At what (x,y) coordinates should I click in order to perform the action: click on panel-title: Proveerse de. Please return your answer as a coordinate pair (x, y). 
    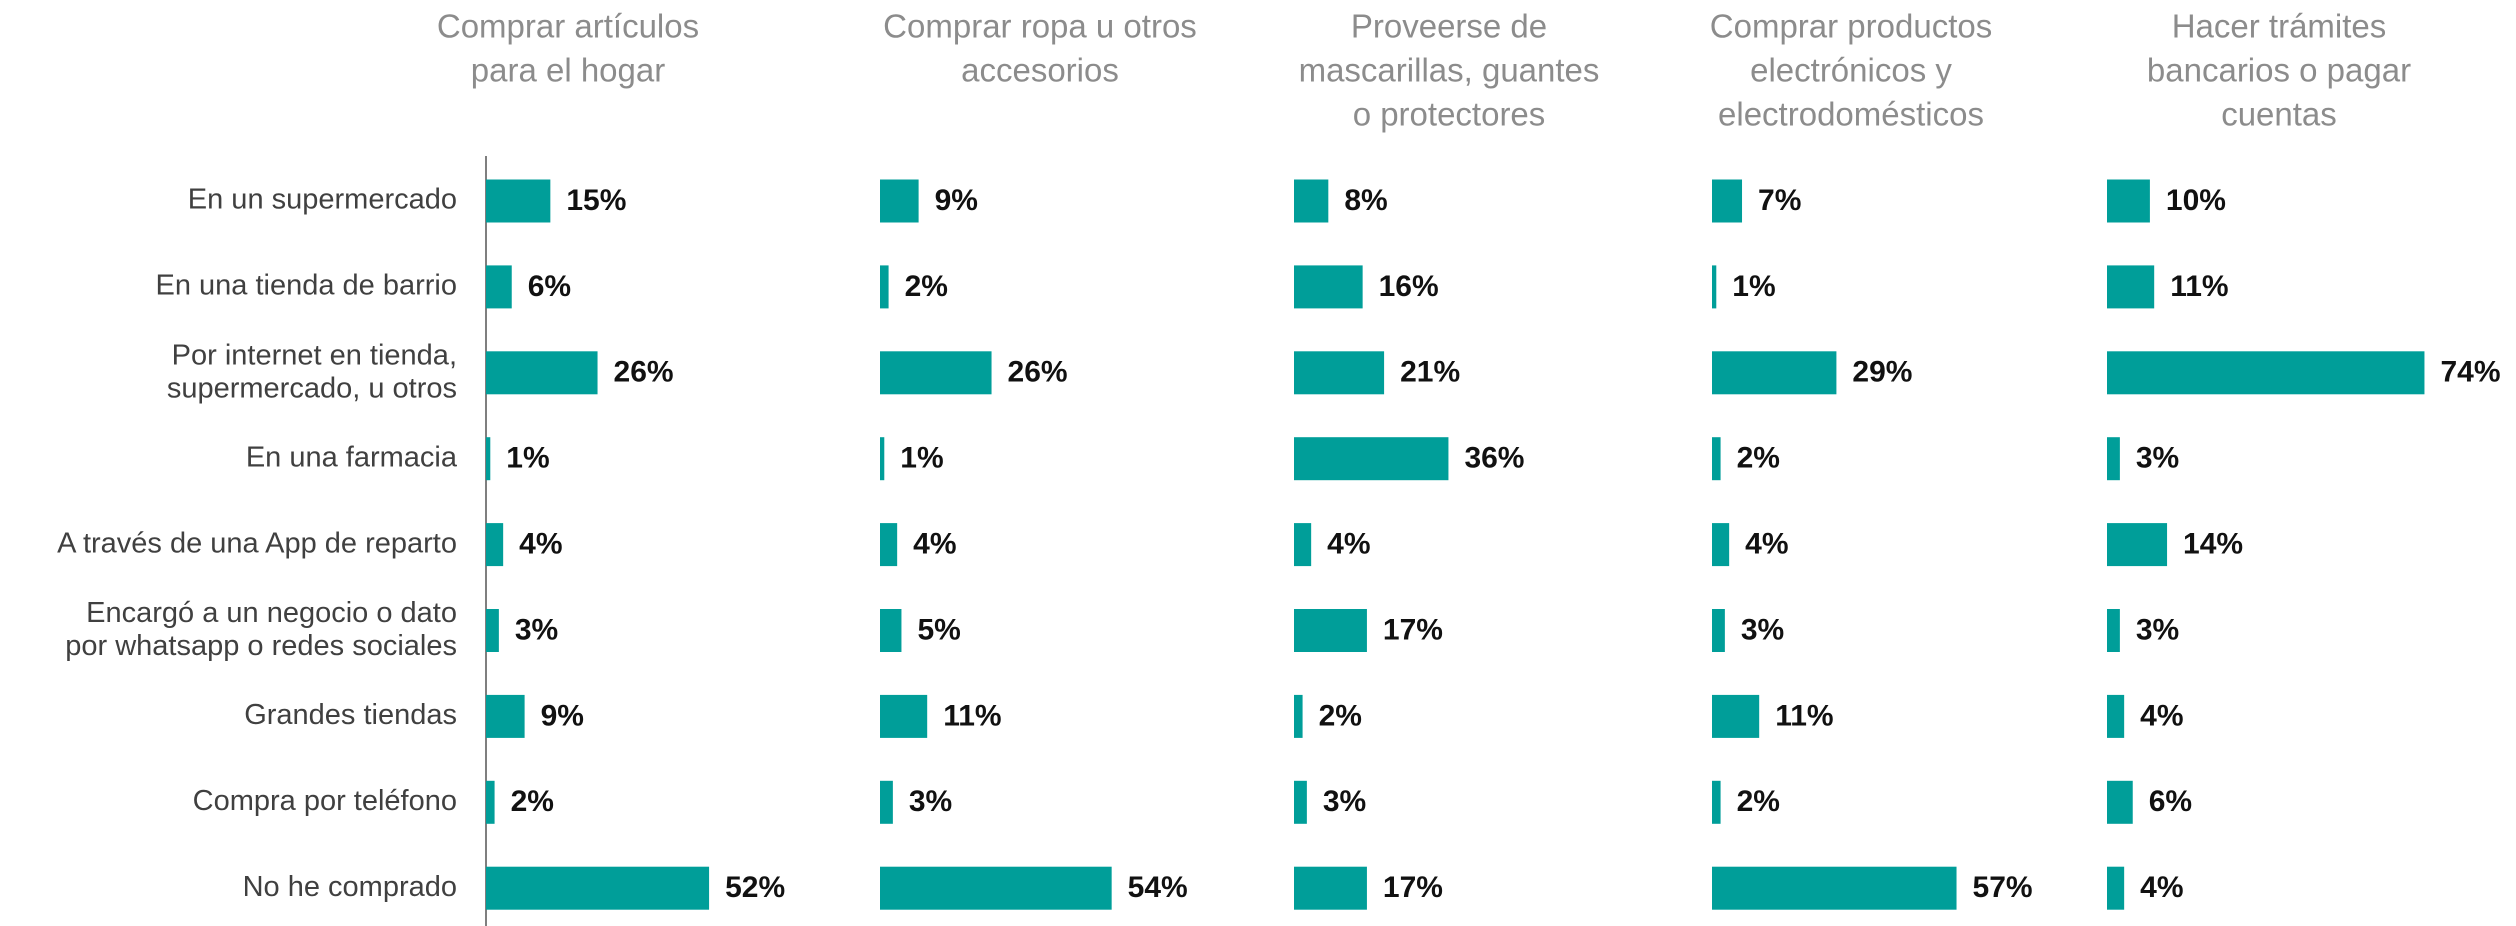
    Looking at the image, I should click on (1449, 26).